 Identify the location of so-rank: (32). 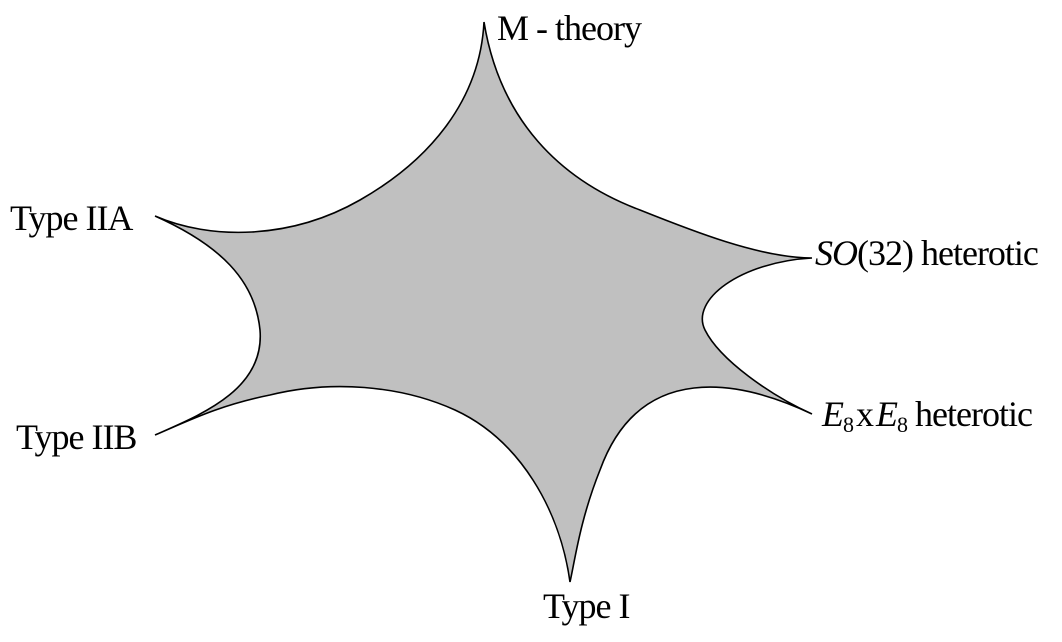
(885, 253).